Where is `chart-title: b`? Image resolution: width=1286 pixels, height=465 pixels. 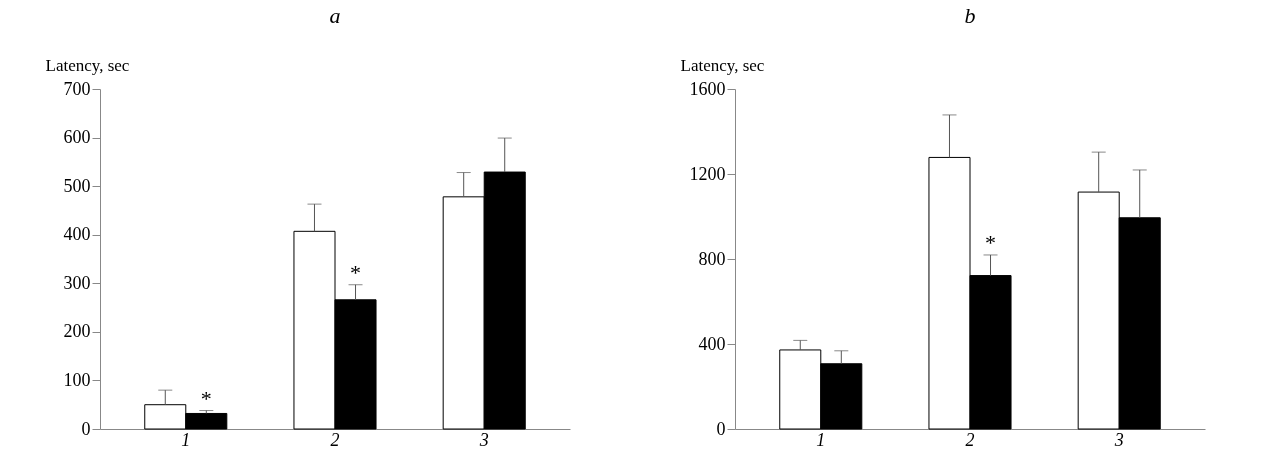
chart-title: b is located at coordinates (970, 15).